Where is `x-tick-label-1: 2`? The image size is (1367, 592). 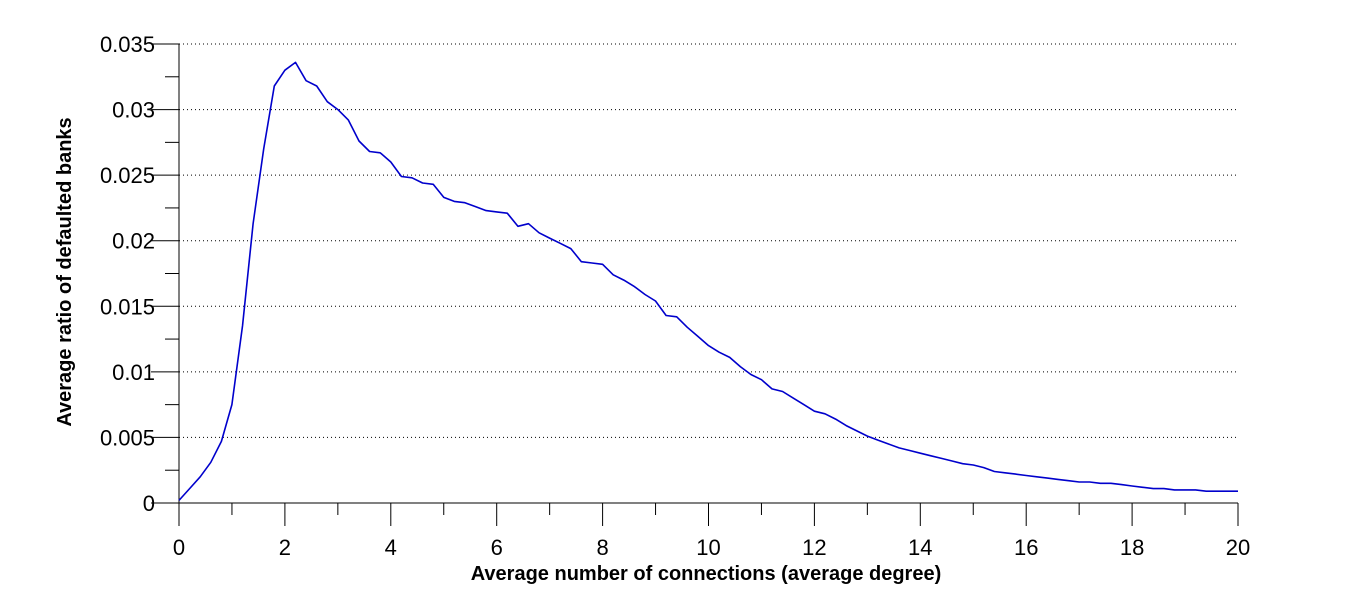 x-tick-label-1: 2 is located at coordinates (285, 547).